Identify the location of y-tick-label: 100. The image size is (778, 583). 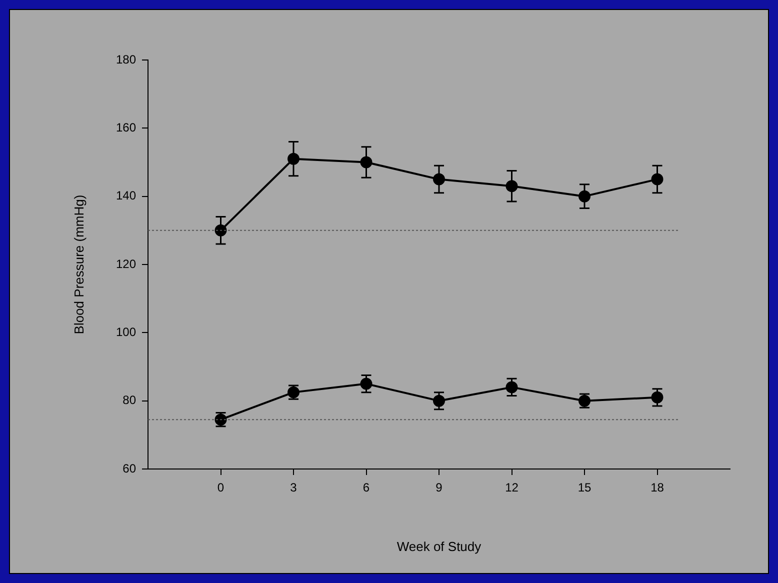
(126, 331).